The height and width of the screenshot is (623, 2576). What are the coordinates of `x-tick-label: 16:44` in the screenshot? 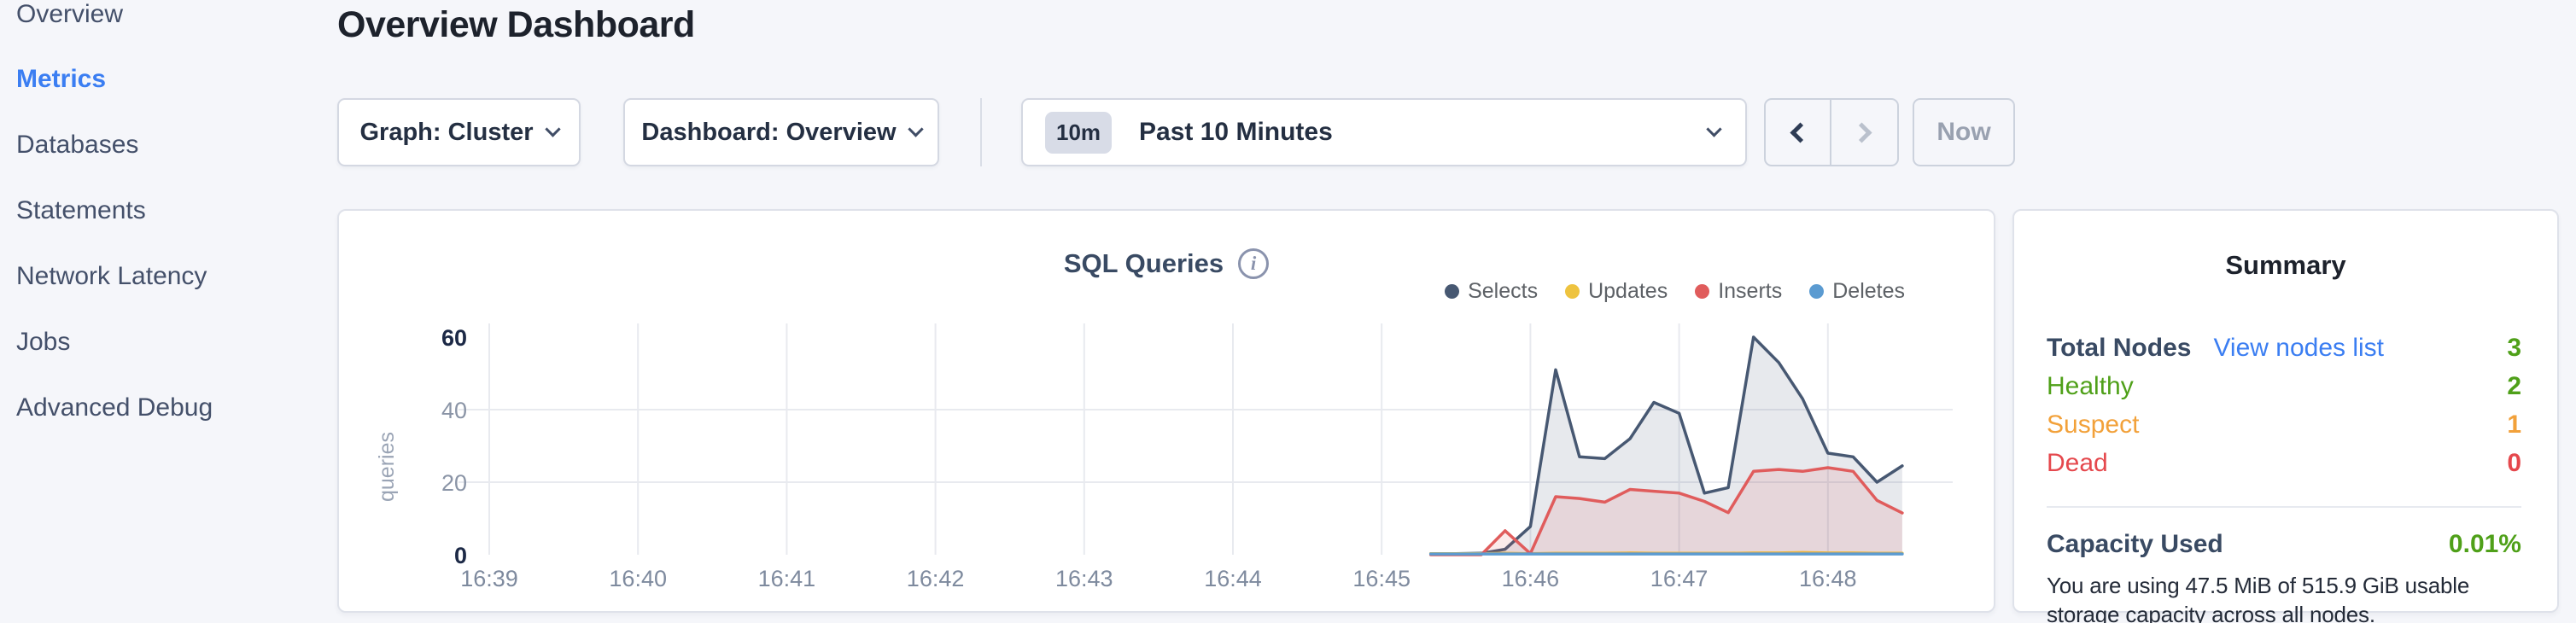 It's located at (1233, 578).